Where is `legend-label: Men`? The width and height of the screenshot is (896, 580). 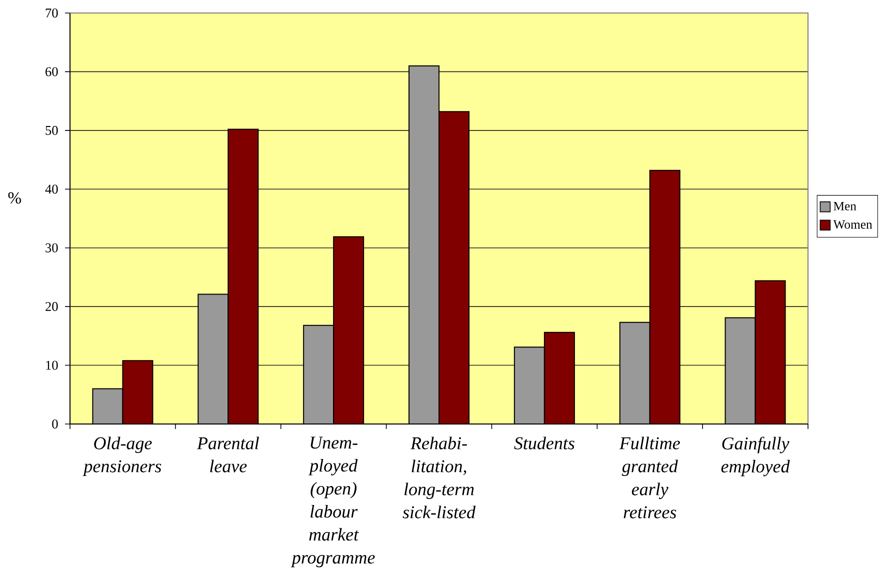 legend-label: Men is located at coordinates (845, 206).